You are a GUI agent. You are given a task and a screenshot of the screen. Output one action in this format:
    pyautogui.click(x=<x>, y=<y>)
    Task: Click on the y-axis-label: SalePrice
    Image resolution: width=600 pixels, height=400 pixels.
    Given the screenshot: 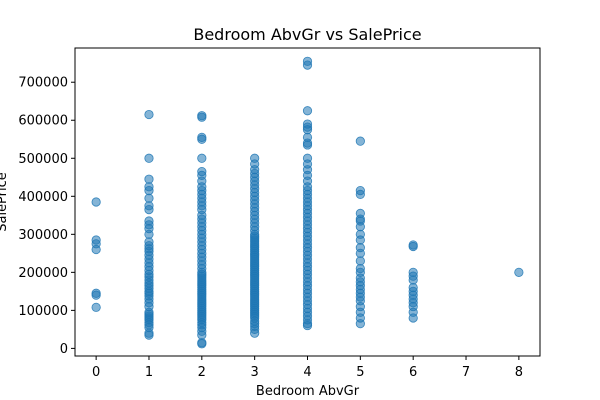 What is the action you would take?
    pyautogui.click(x=5, y=202)
    